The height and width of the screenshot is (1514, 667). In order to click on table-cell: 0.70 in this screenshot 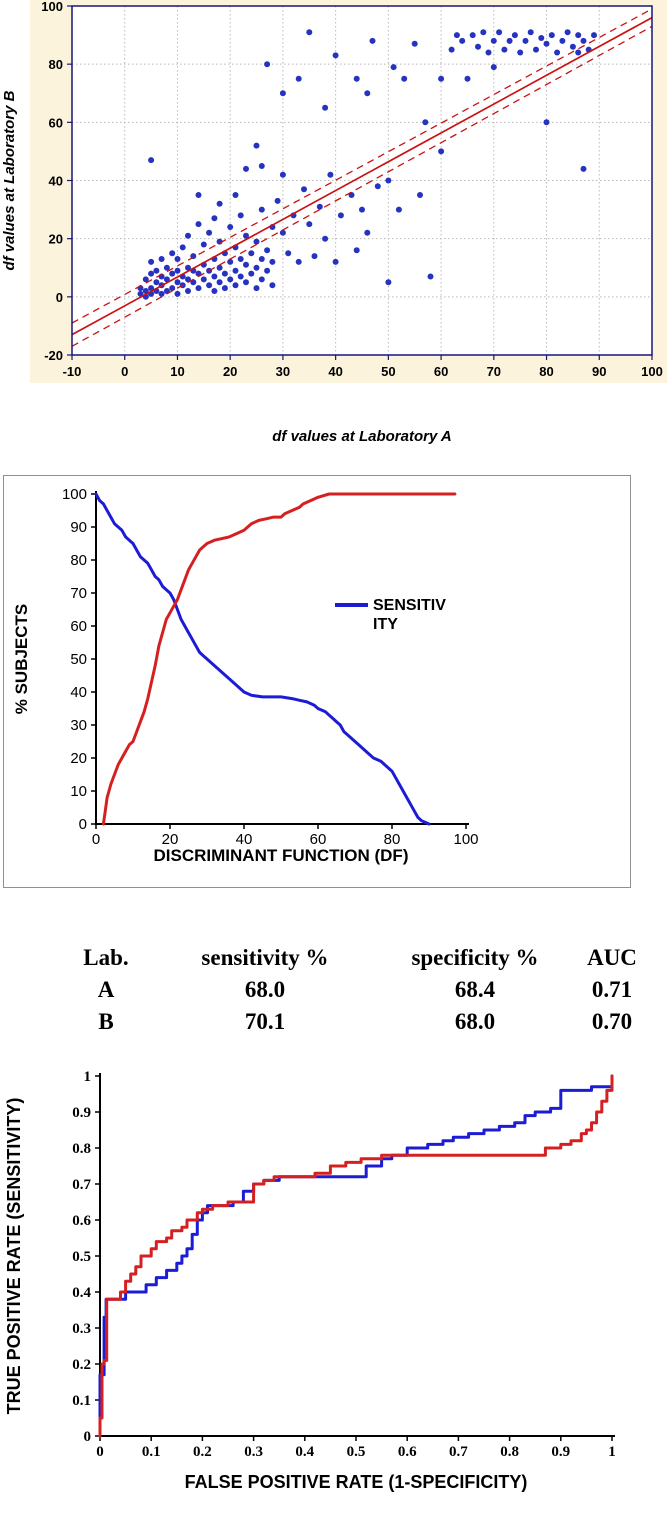, I will do `click(612, 1021)`.